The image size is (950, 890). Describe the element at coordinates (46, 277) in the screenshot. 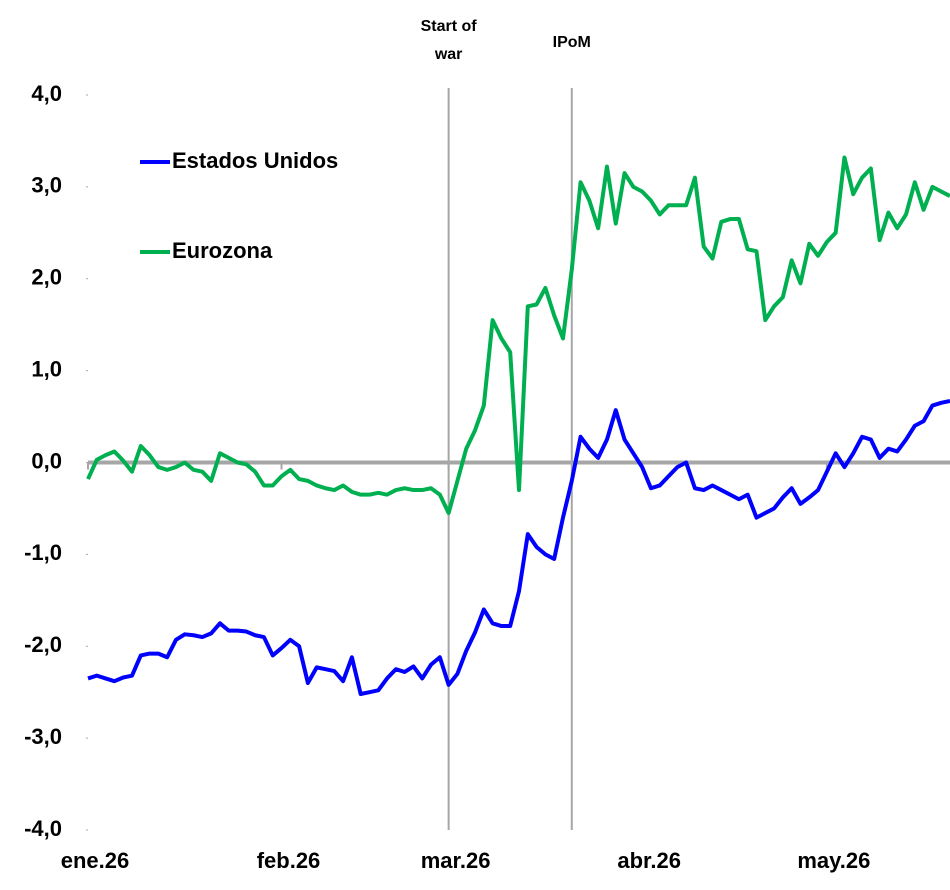

I see `y-tick-label: 2,0` at that location.